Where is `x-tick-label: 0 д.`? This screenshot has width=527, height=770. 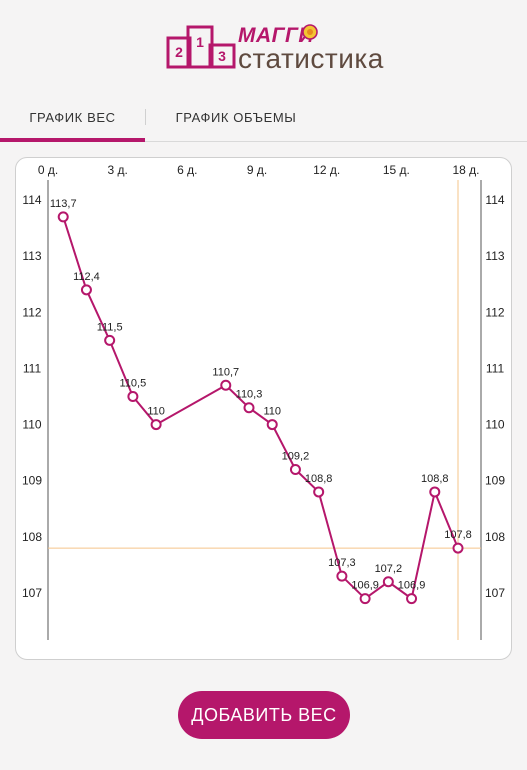
x-tick-label: 0 д. is located at coordinates (48, 170).